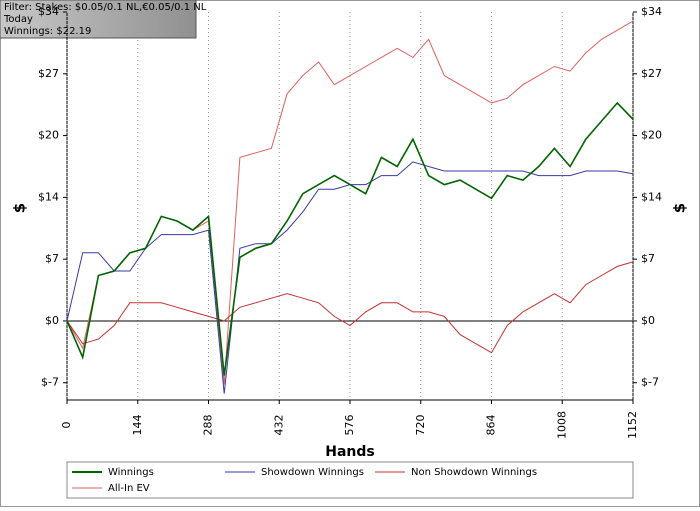 The image size is (700, 511). Describe the element at coordinates (47, 31) in the screenshot. I see `filter-text: Winnings: $22.19` at that location.